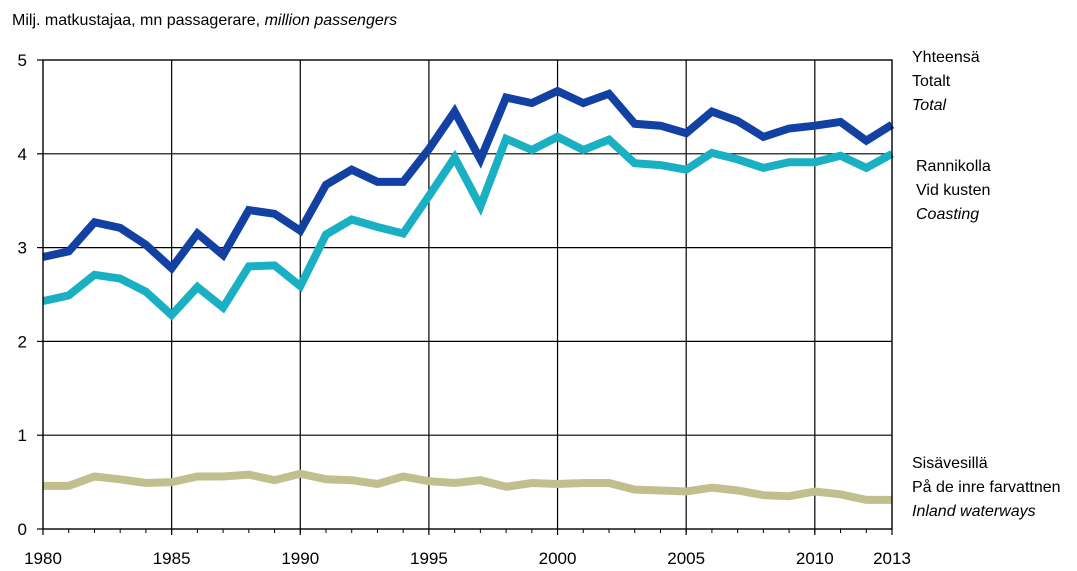 This screenshot has height=571, width=1077. What do you see at coordinates (929, 105) in the screenshot?
I see `legend-total-en: Total` at bounding box center [929, 105].